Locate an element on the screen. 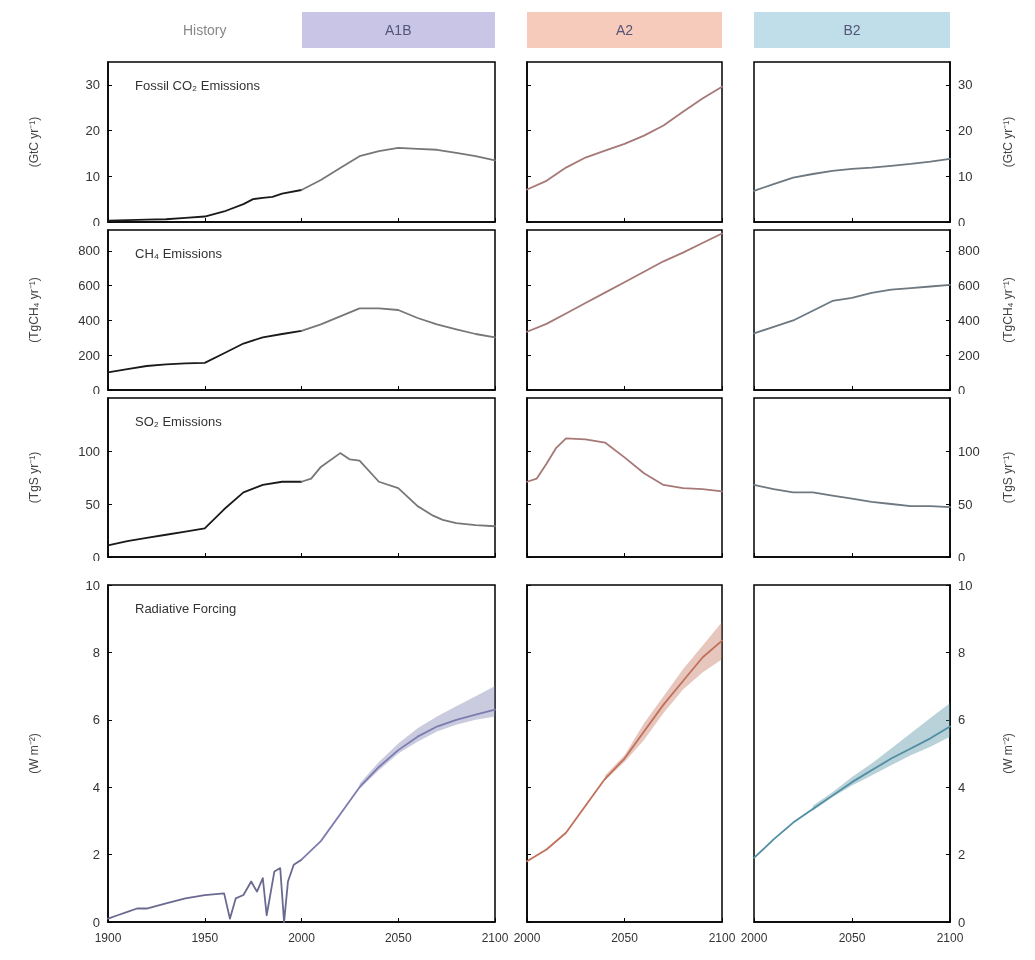 The height and width of the screenshot is (960, 1035). x-tick-label: 1950 is located at coordinates (205, 938).